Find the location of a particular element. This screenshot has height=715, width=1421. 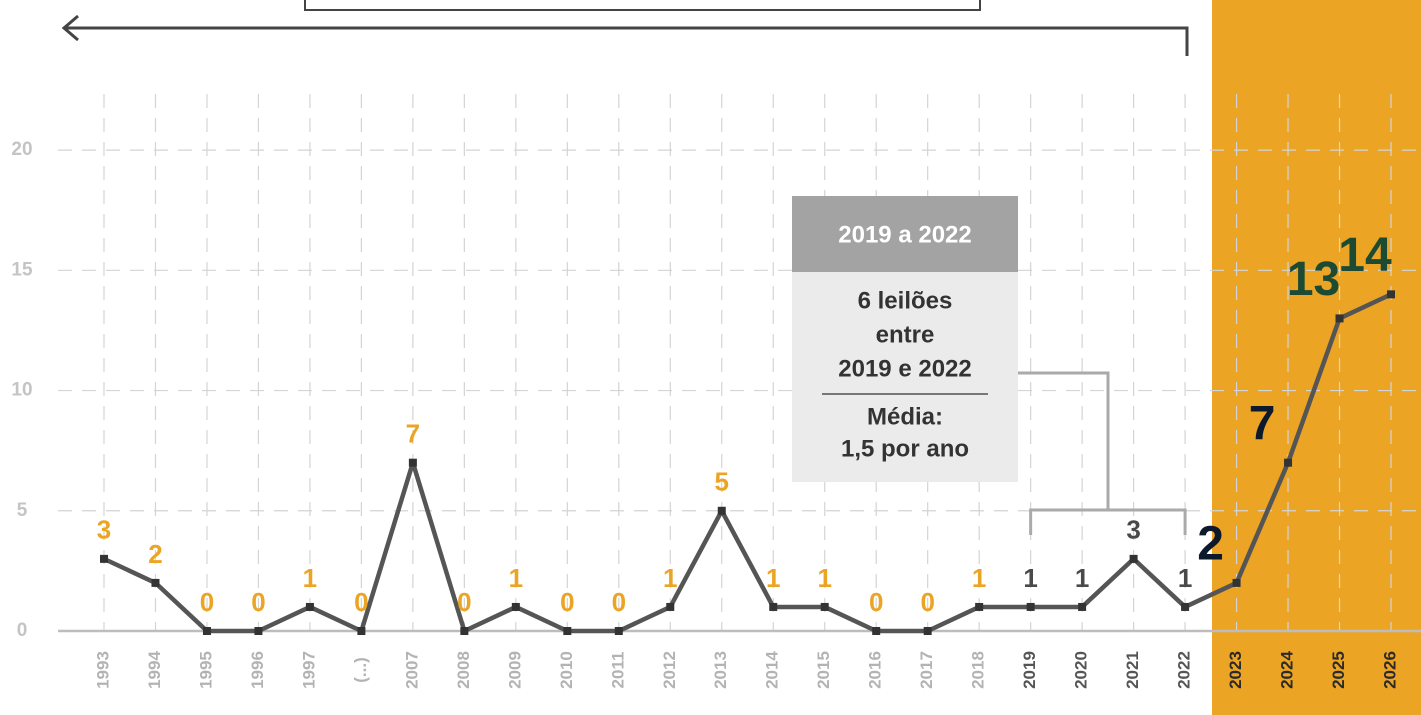

y-tick-label: 0 is located at coordinates (22, 630).